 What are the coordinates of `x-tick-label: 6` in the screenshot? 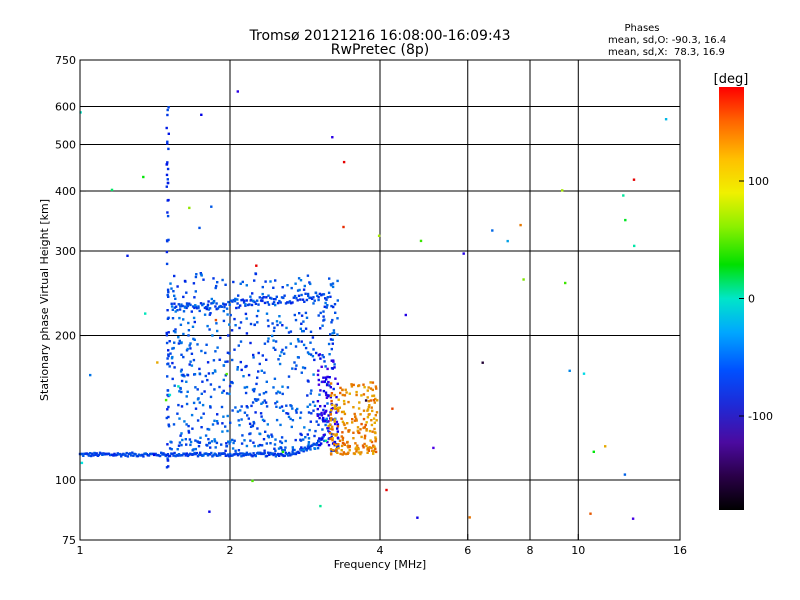 It's located at (467, 550).